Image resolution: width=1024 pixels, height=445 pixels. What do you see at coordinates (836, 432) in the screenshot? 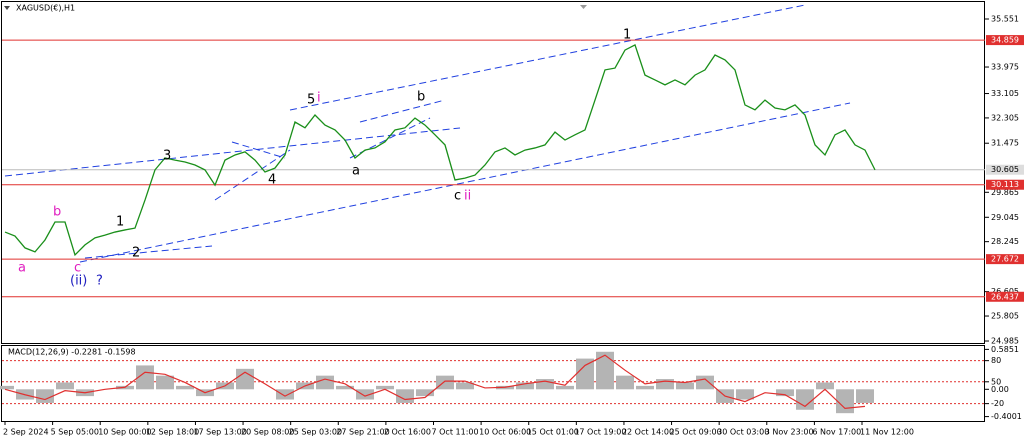
I see `x-tick-label: 6 Nov 17:00` at bounding box center [836, 432].